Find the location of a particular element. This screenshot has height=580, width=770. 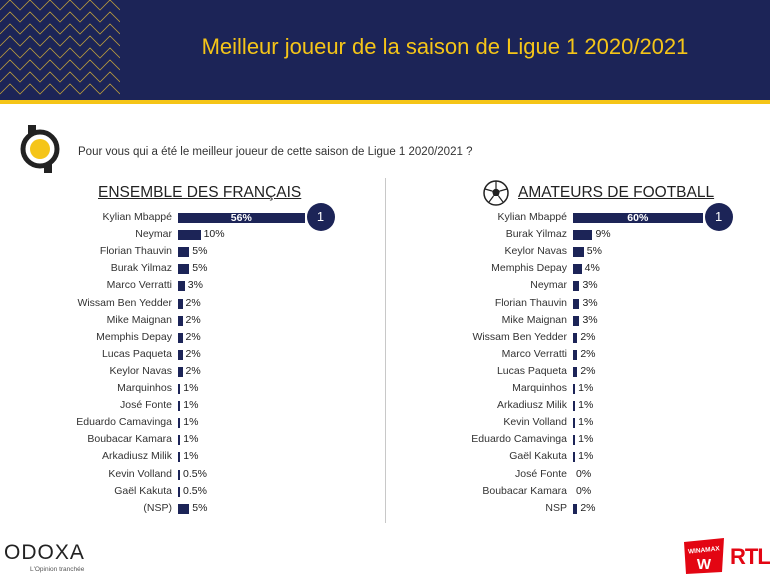

odoxa-tagline: L'Opinion tranchée is located at coordinates (57, 569).